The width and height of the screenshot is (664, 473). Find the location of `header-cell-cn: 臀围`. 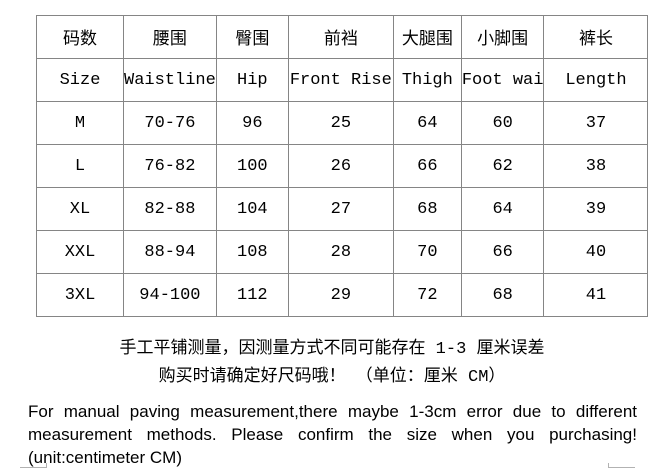

header-cell-cn: 臀围 is located at coordinates (252, 37).